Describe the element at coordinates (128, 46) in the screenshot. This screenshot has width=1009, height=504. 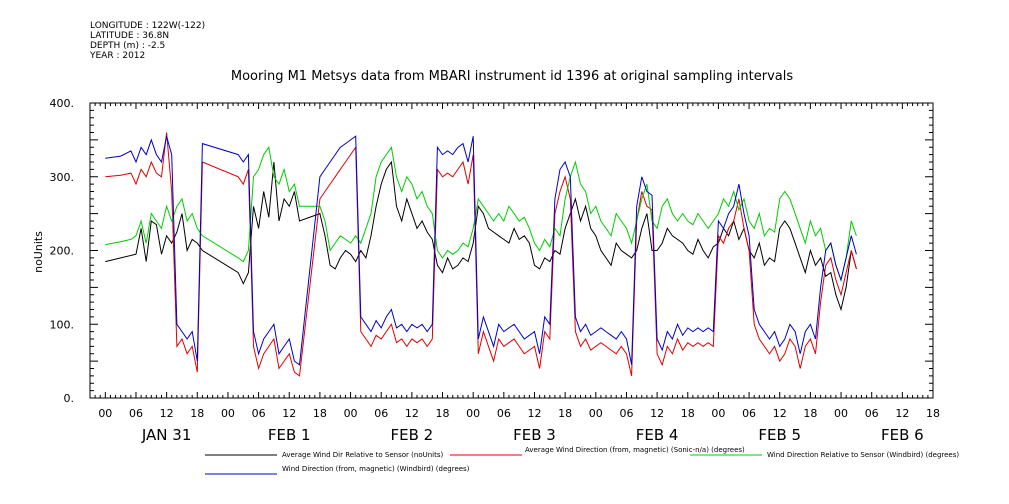
I see `depth-label: DEPTH (m) : -2.5` at that location.